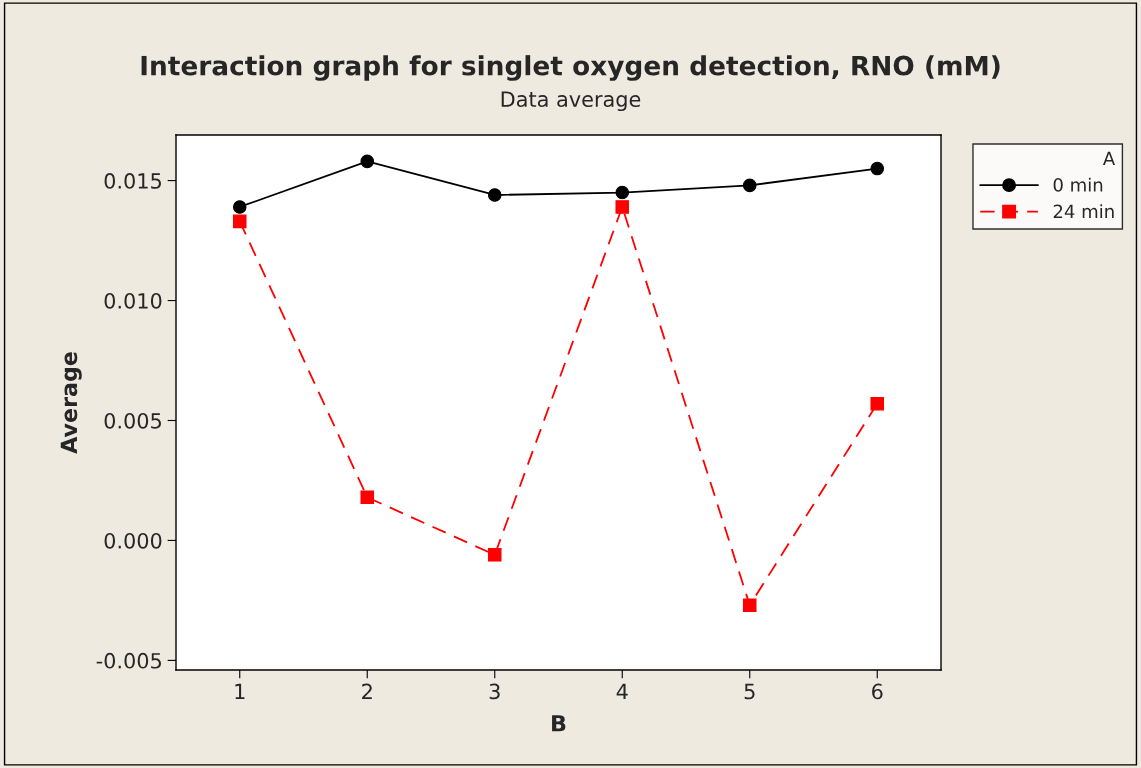 This screenshot has height=768, width=1141. Describe the element at coordinates (1109, 158) in the screenshot. I see `legend-title: A` at that location.